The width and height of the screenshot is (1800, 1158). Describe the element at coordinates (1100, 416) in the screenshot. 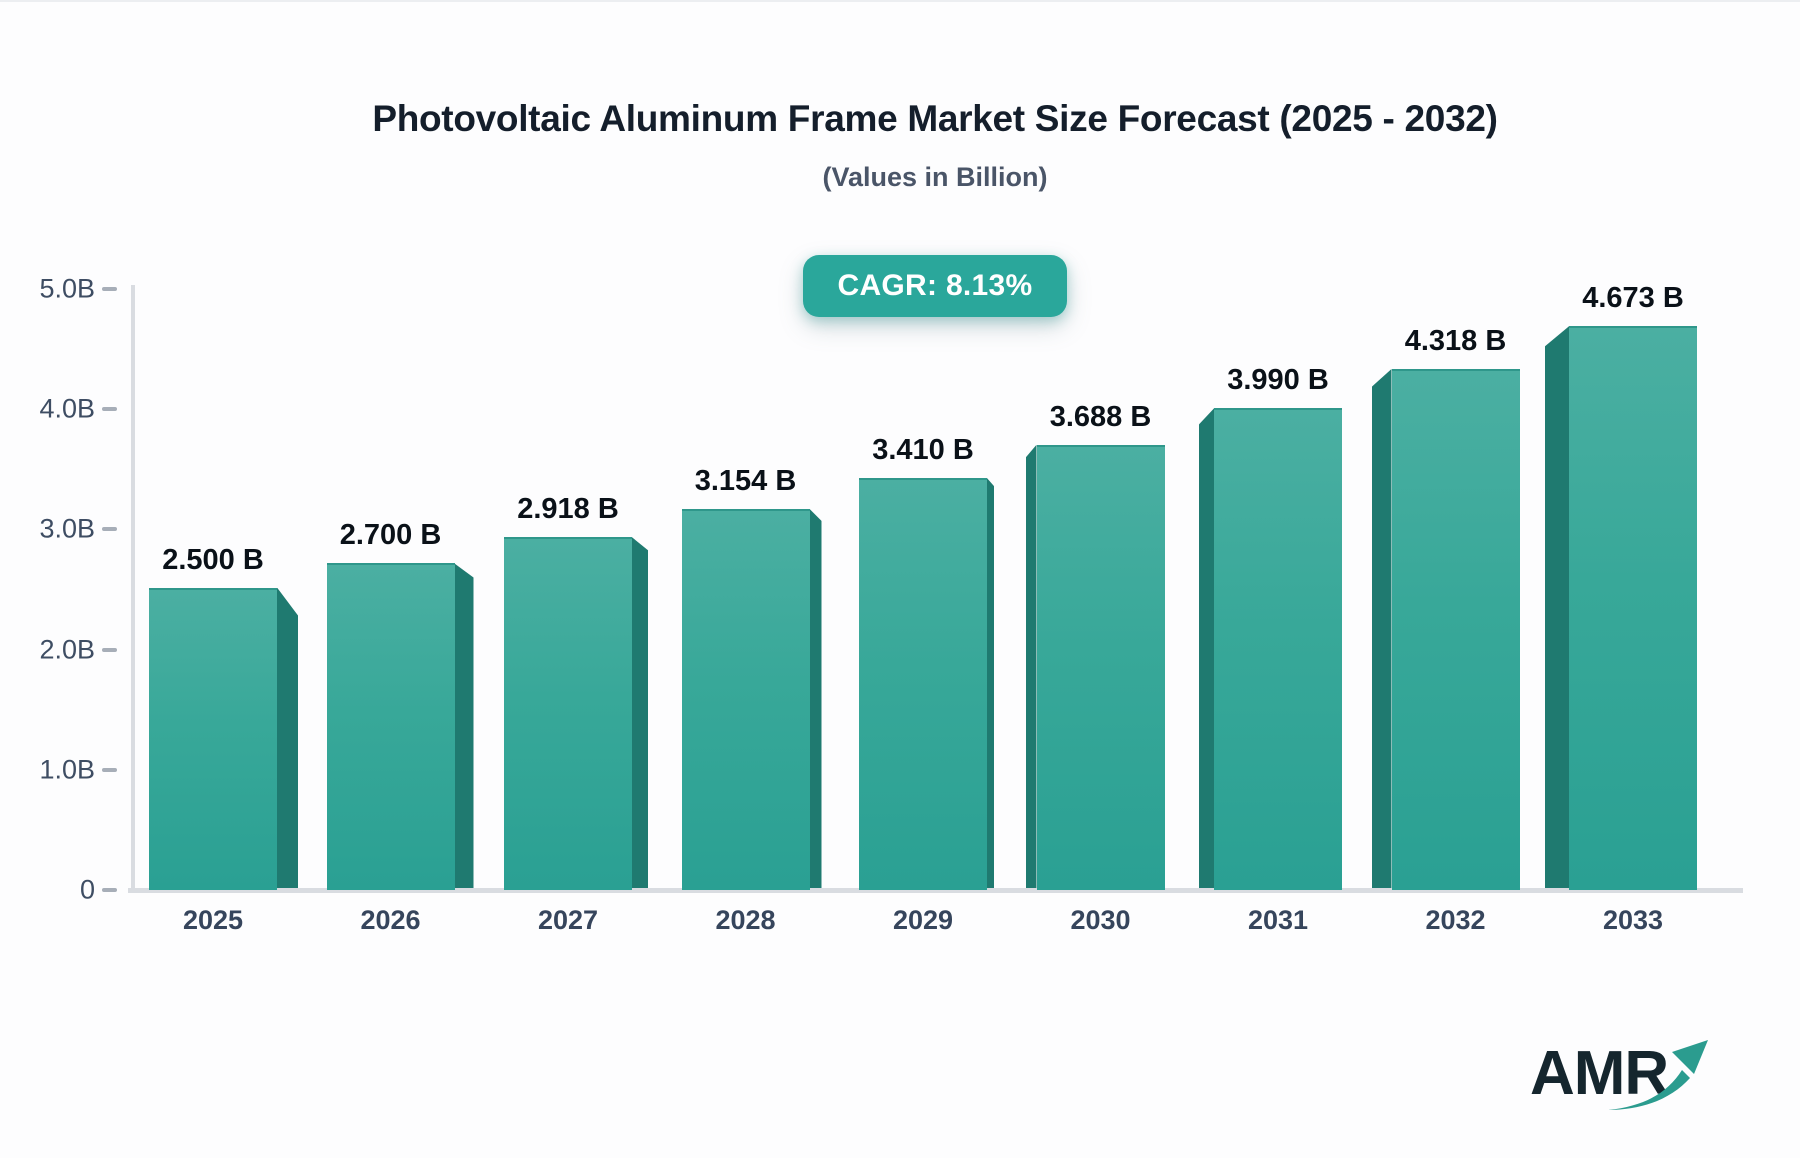

I see `bar-value-label: 3.688 B` at that location.